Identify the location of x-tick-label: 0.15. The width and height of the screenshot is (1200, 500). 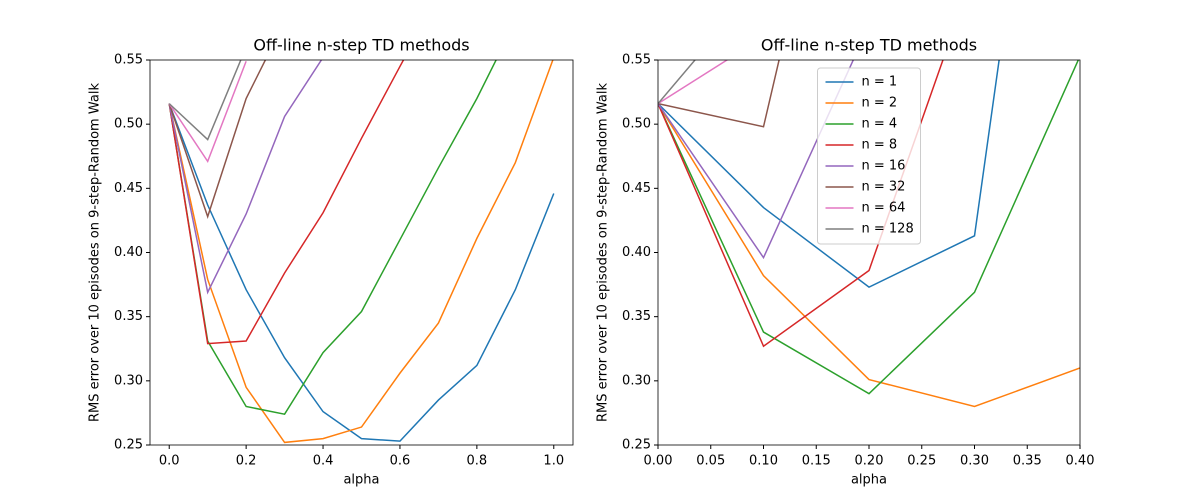
(816, 461).